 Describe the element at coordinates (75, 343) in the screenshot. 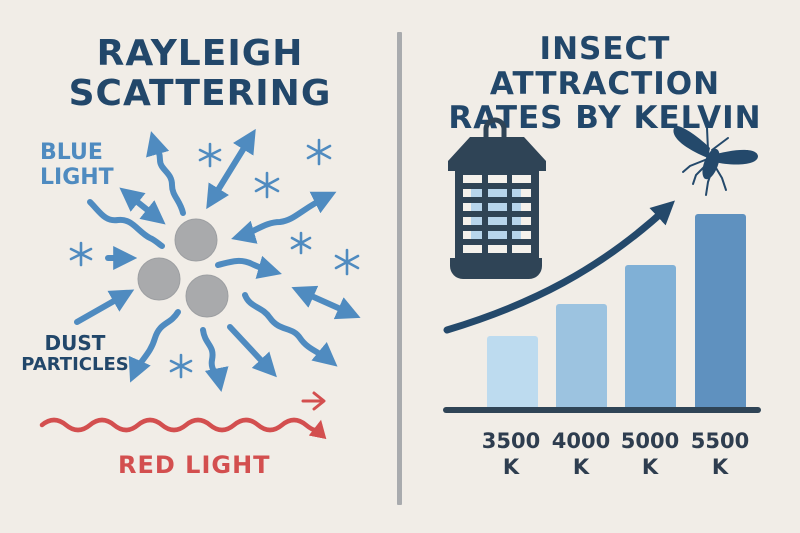

I see `dust-label-line1: DUST` at that location.